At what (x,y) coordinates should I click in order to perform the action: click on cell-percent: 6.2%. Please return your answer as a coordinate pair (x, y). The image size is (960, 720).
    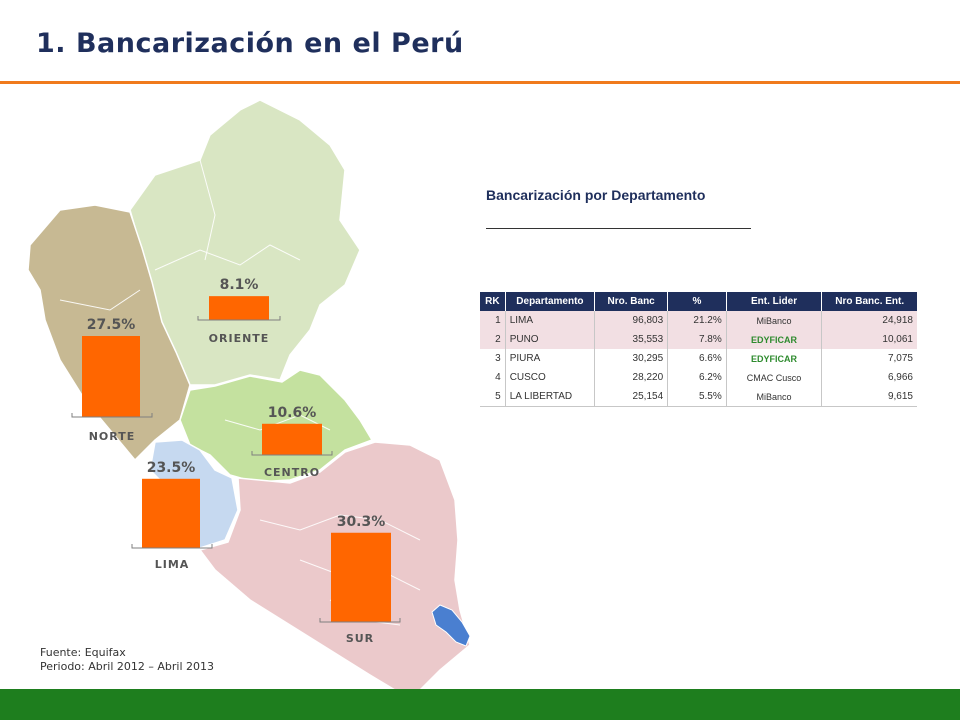
    Looking at the image, I should click on (697, 377).